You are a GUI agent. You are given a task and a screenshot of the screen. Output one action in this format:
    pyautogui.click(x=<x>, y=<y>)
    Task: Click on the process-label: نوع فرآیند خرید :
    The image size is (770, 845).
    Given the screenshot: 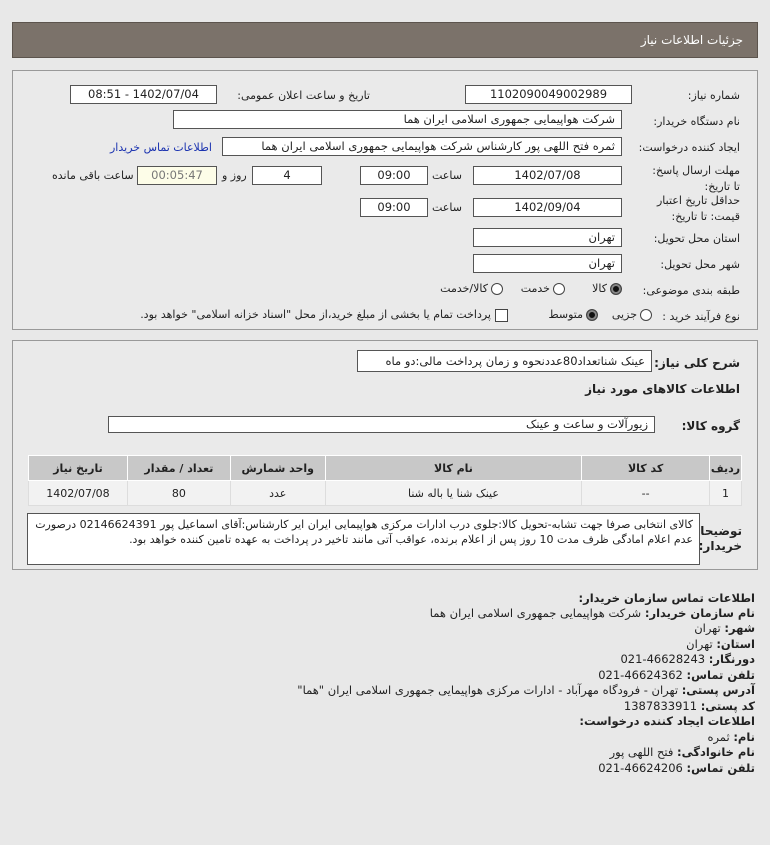 What is the action you would take?
    pyautogui.click(x=701, y=316)
    